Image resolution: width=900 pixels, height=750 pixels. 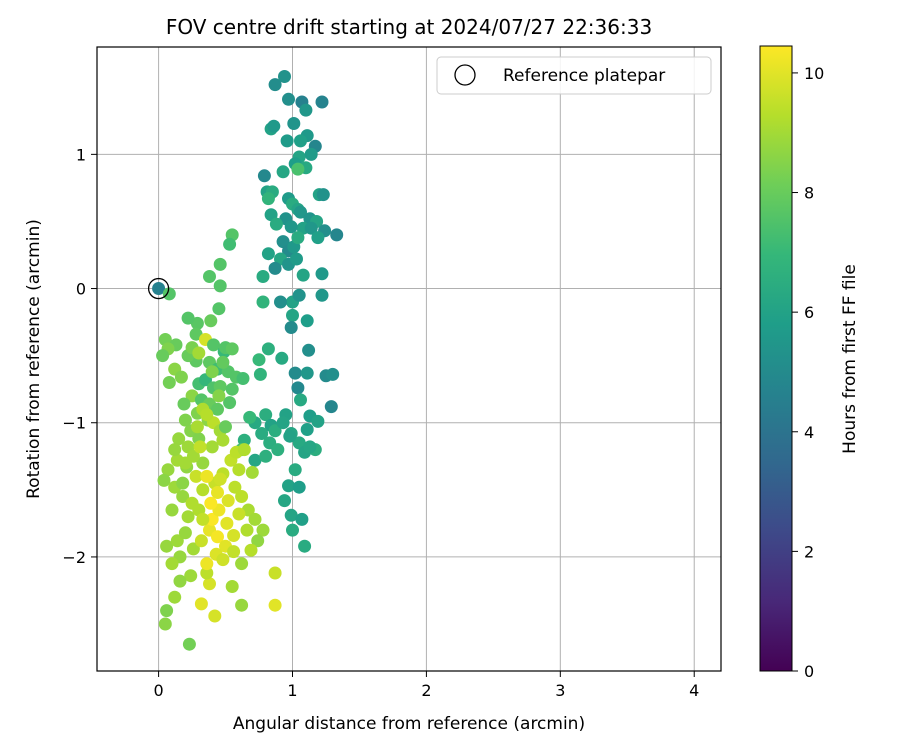 What do you see at coordinates (74, 423) in the screenshot?
I see `y-tick-label: −1` at bounding box center [74, 423].